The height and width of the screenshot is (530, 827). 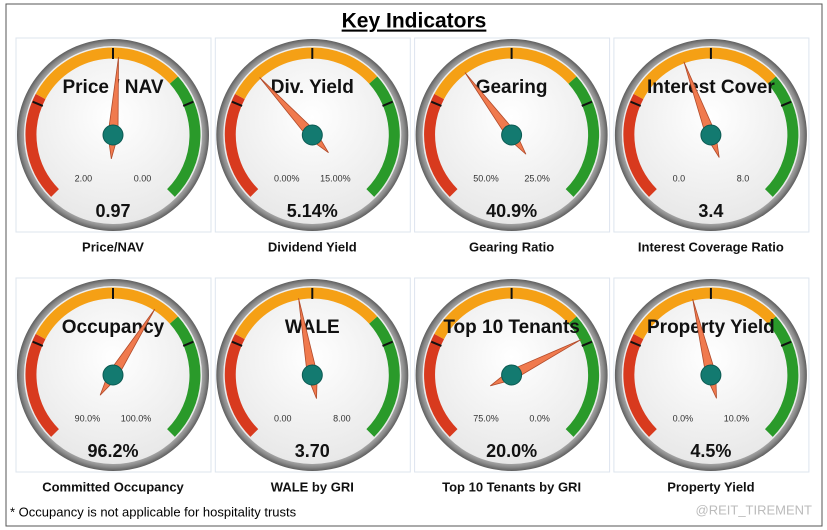 What do you see at coordinates (112, 87) in the screenshot?
I see `gauge-title: Price / NAV` at bounding box center [112, 87].